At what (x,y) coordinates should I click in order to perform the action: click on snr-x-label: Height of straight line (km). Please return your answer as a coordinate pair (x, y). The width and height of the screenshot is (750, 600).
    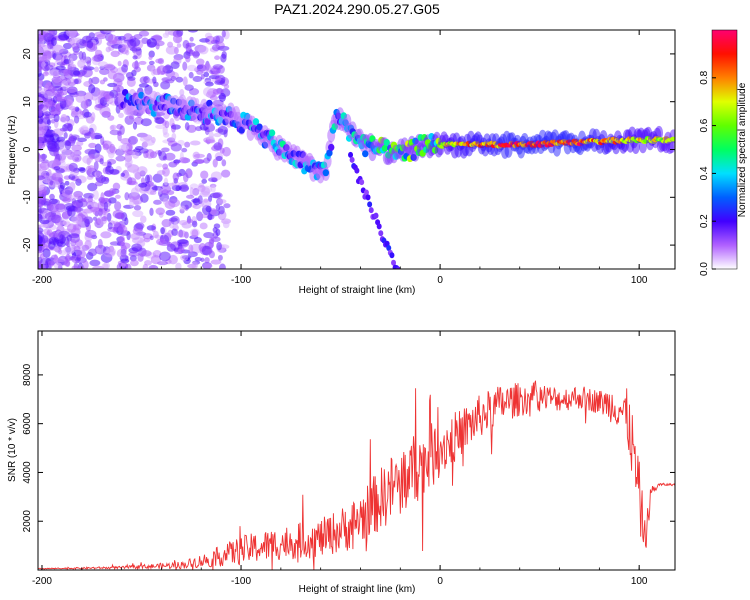
    Looking at the image, I should click on (357, 589).